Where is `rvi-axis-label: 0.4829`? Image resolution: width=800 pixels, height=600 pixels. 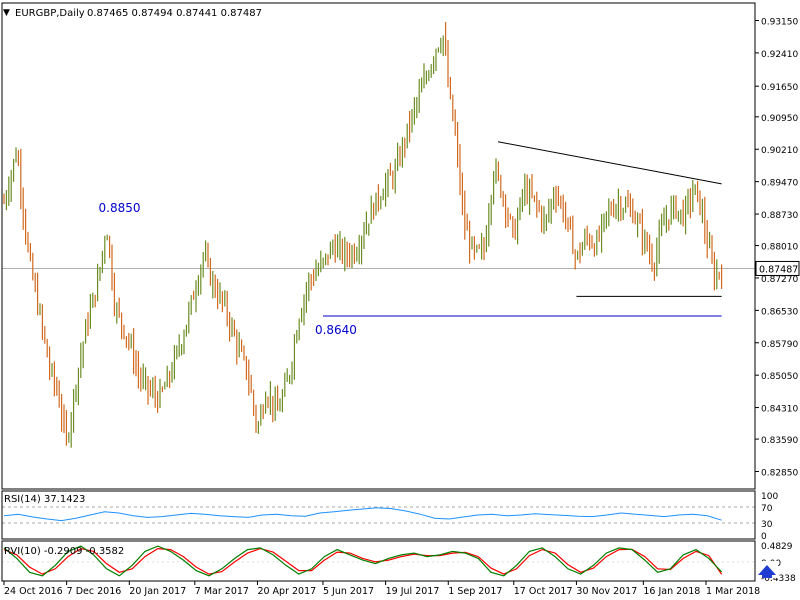 rvi-axis-label: 0.4829 is located at coordinates (777, 547).